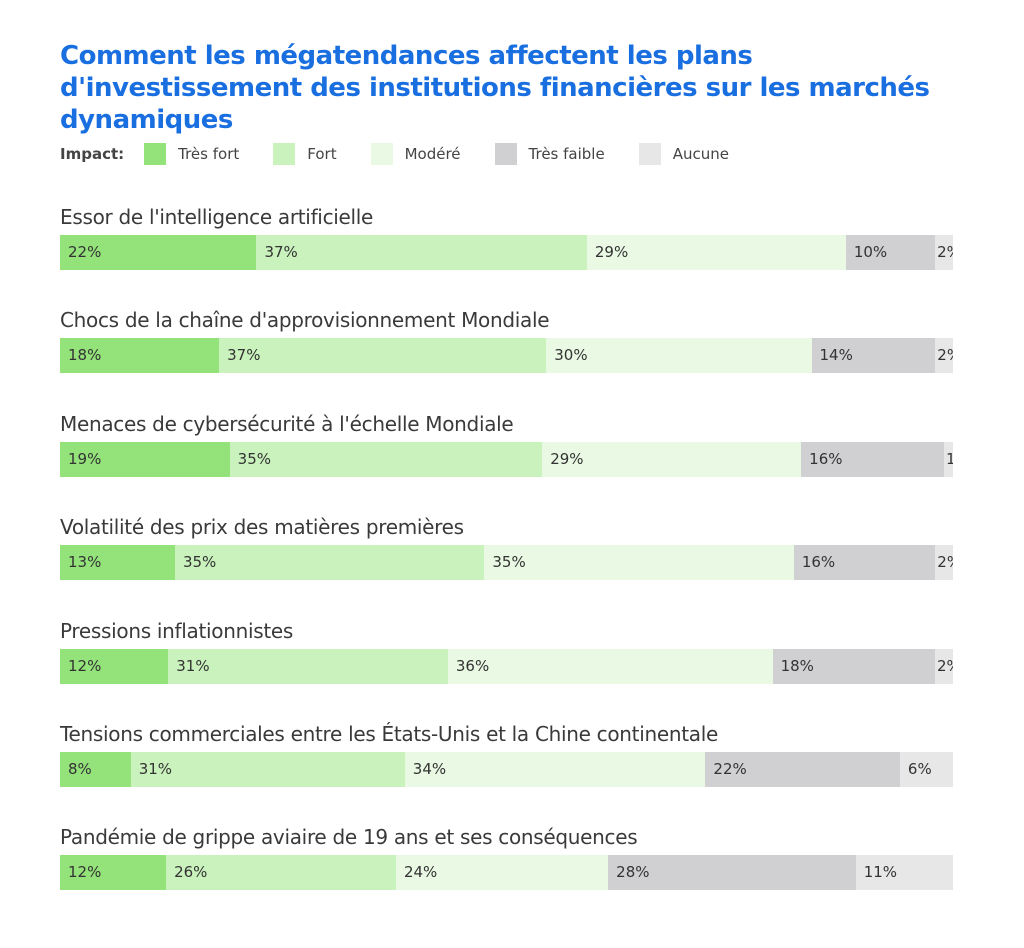  I want to click on stacked-bar: 19%35%29%16%1%, so click(506, 459).